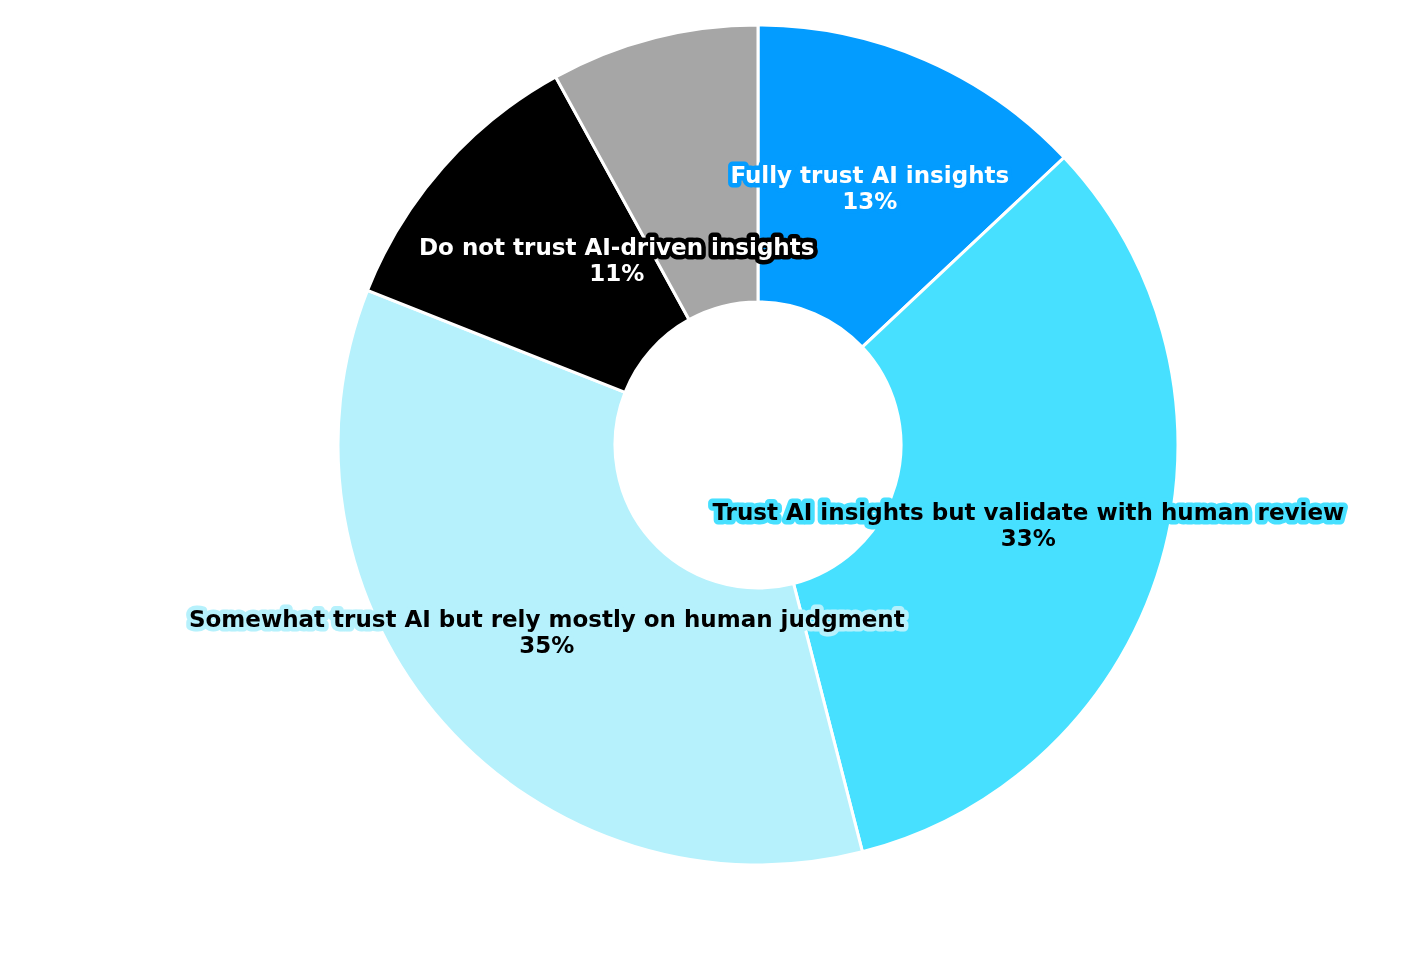 The image size is (1414, 958). Describe the element at coordinates (617, 272) in the screenshot. I see `data-label: 11%` at that location.